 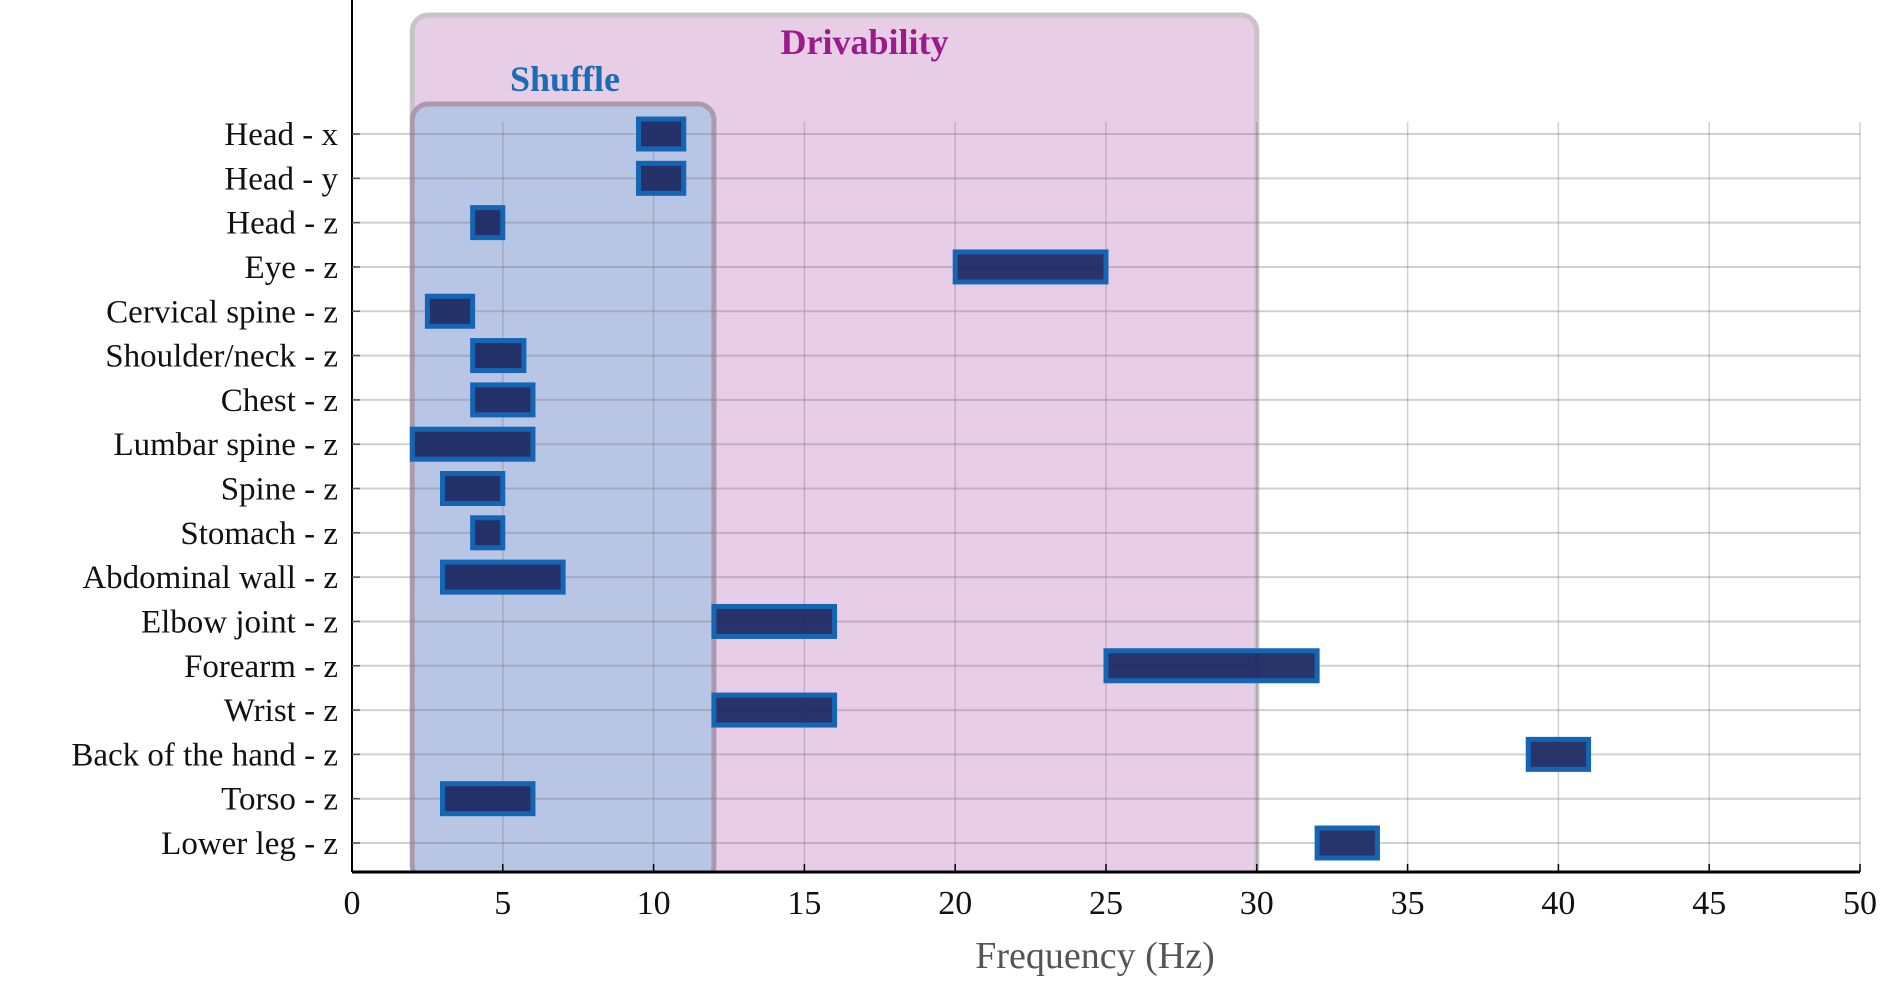 What do you see at coordinates (239, 622) in the screenshot?
I see `y-tick-label: Elbow joint - z` at bounding box center [239, 622].